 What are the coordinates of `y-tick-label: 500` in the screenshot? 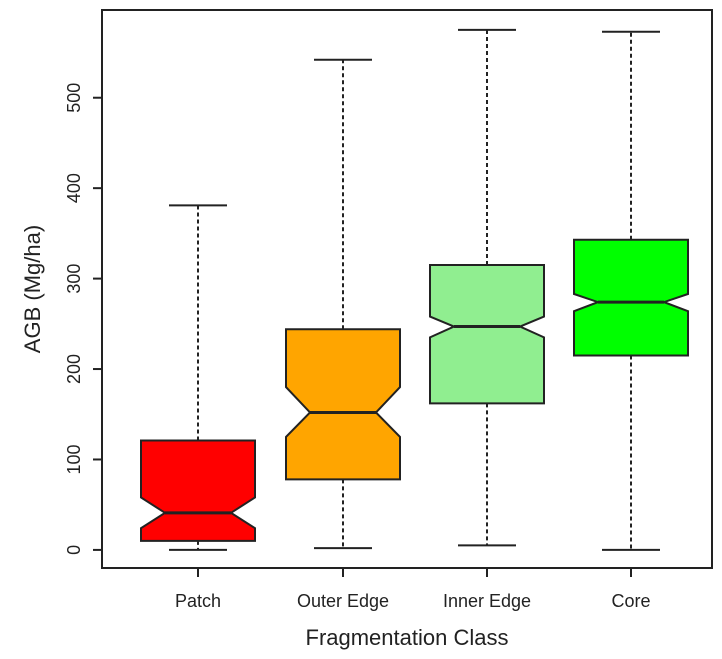 It's located at (74, 98).